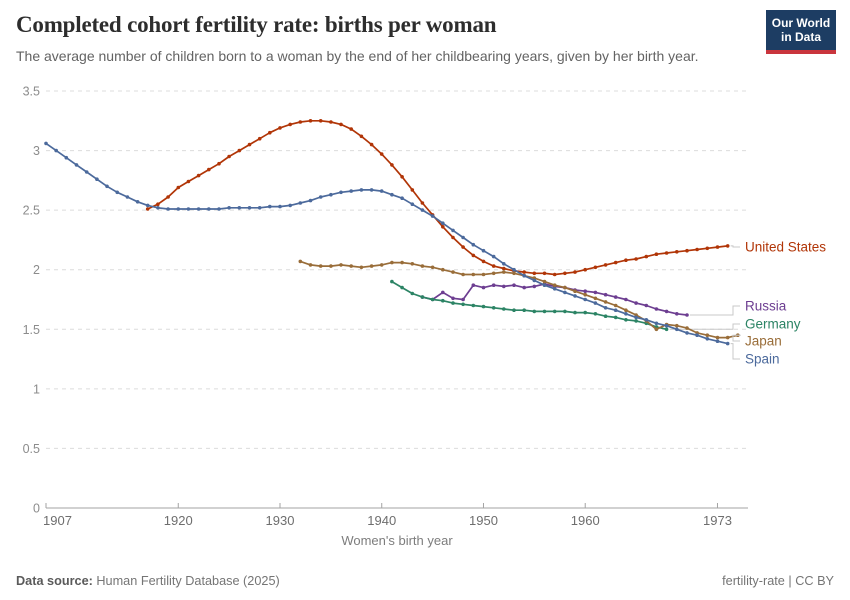 Image resolution: width=850 pixels, height=600 pixels. Describe the element at coordinates (766, 306) in the screenshot. I see `series-label-russia: Russia` at that location.